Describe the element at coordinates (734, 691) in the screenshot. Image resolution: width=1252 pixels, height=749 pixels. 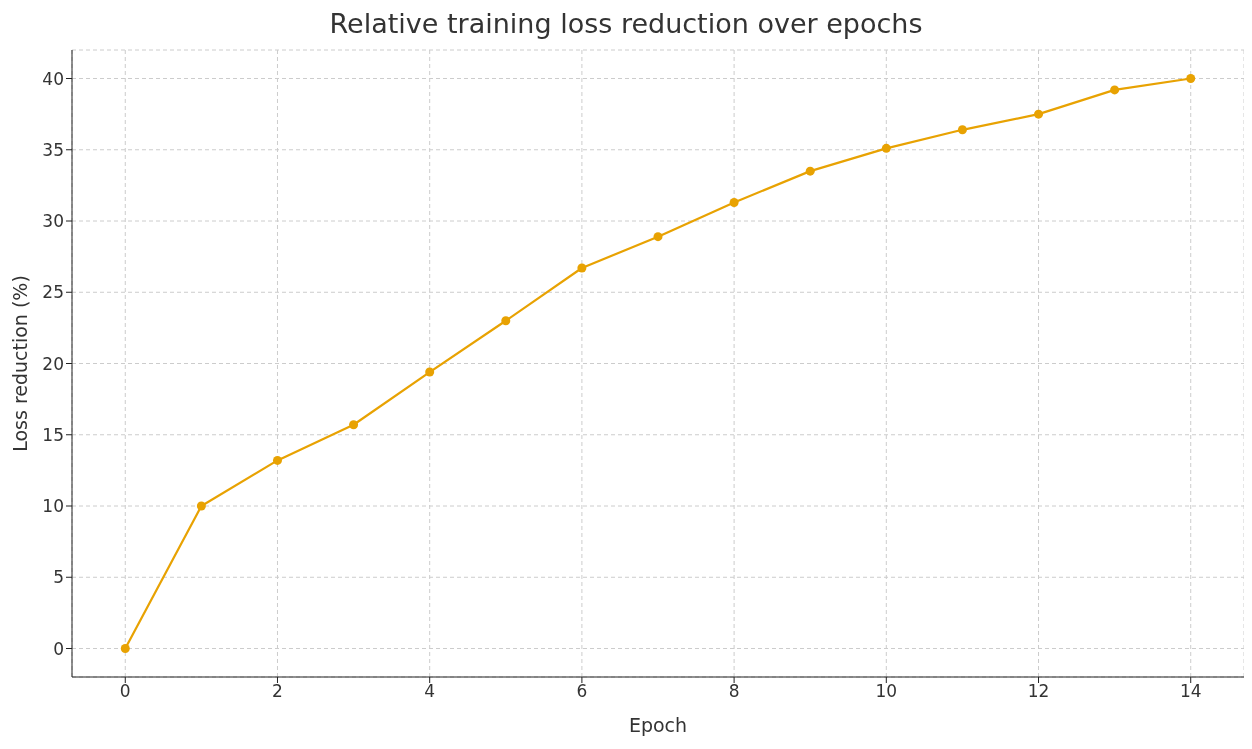
I see `x-tick-label: 8` at that location.